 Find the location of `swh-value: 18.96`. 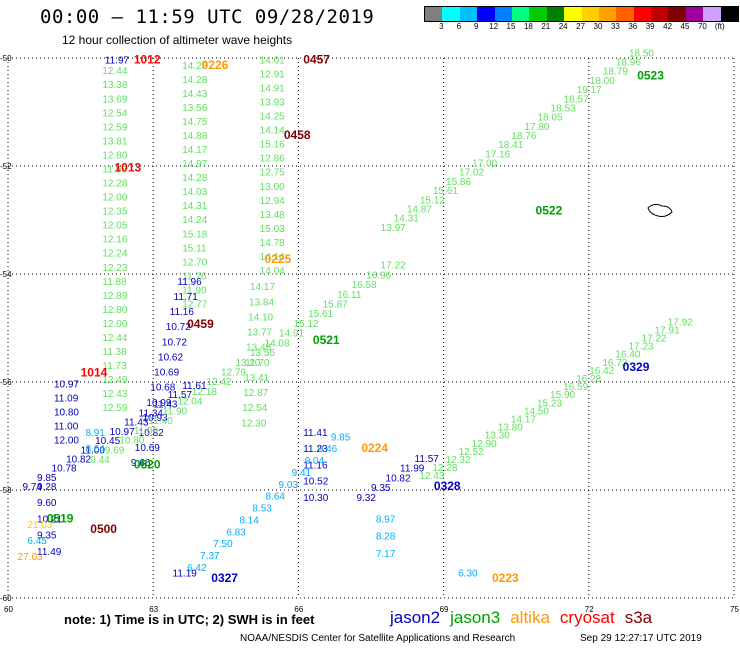

swh-value: 18.96 is located at coordinates (628, 63).